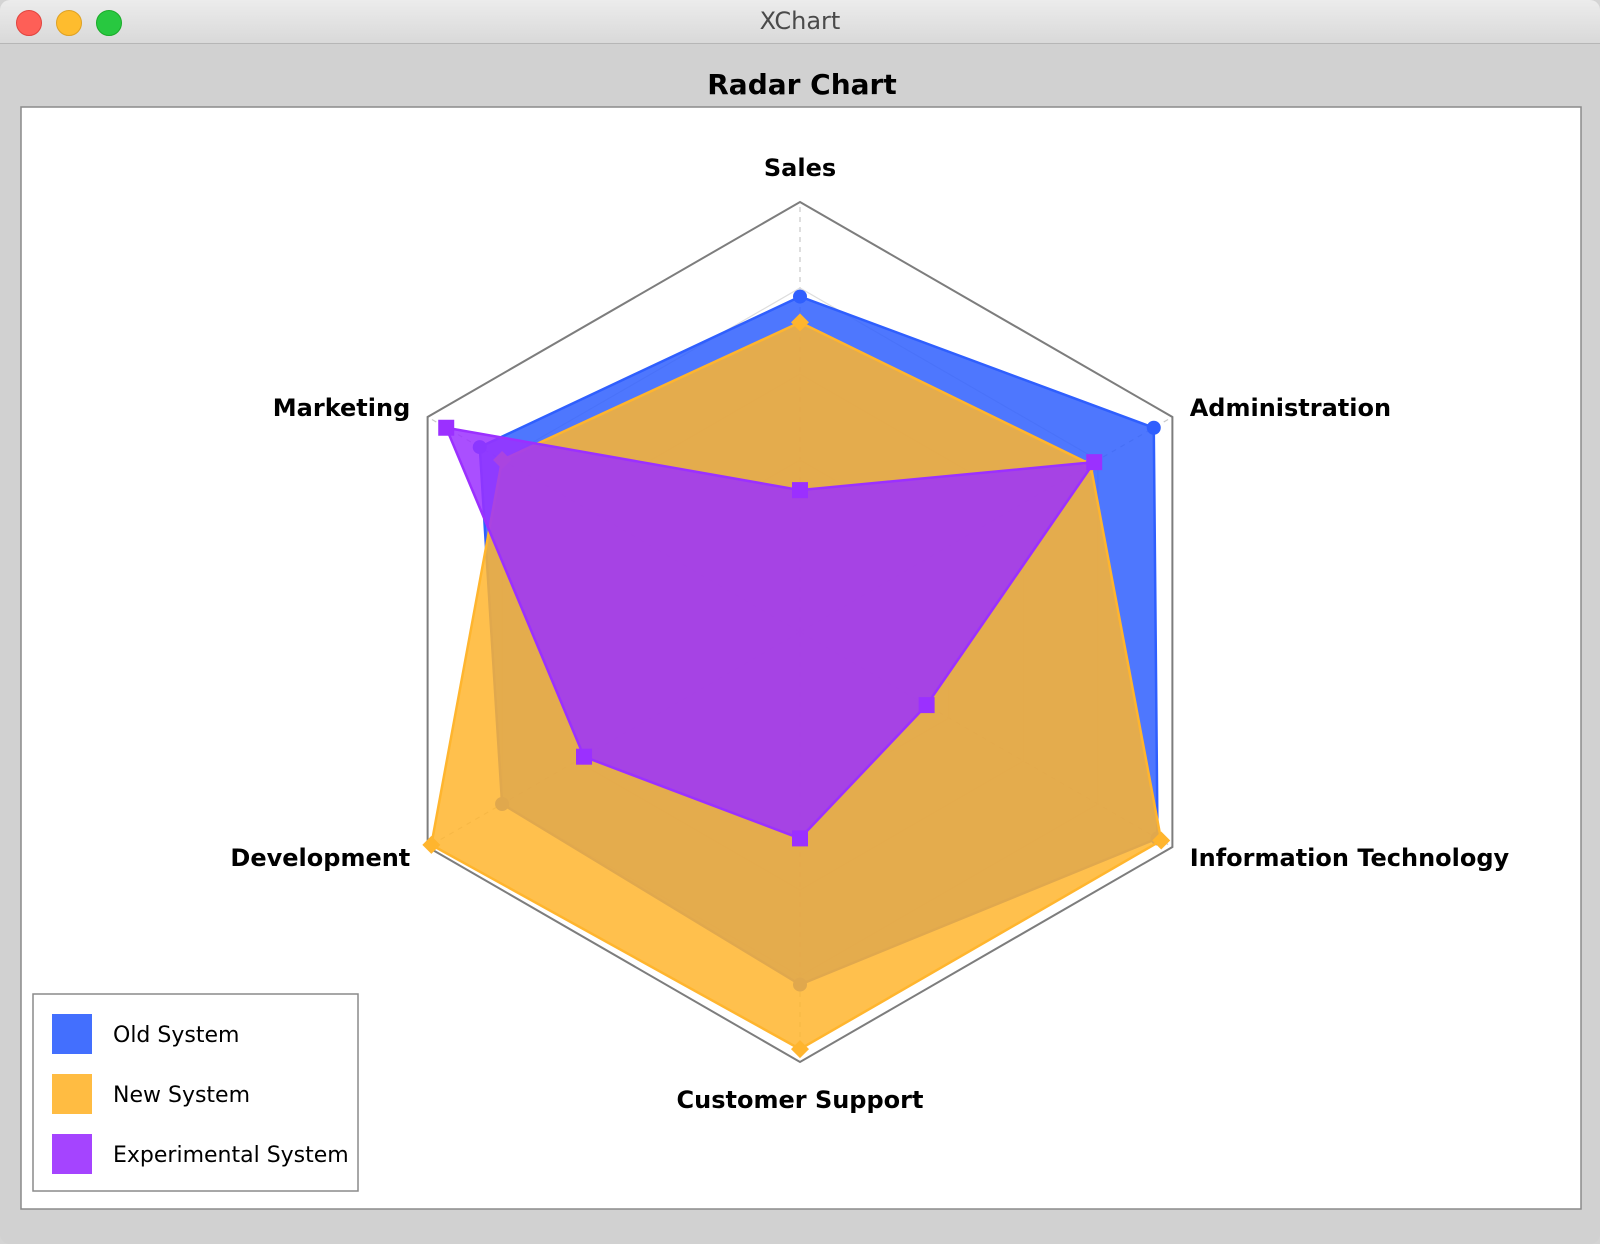 Image resolution: width=1600 pixels, height=1244 pixels. What do you see at coordinates (109, 23) in the screenshot?
I see `zoom-button` at bounding box center [109, 23].